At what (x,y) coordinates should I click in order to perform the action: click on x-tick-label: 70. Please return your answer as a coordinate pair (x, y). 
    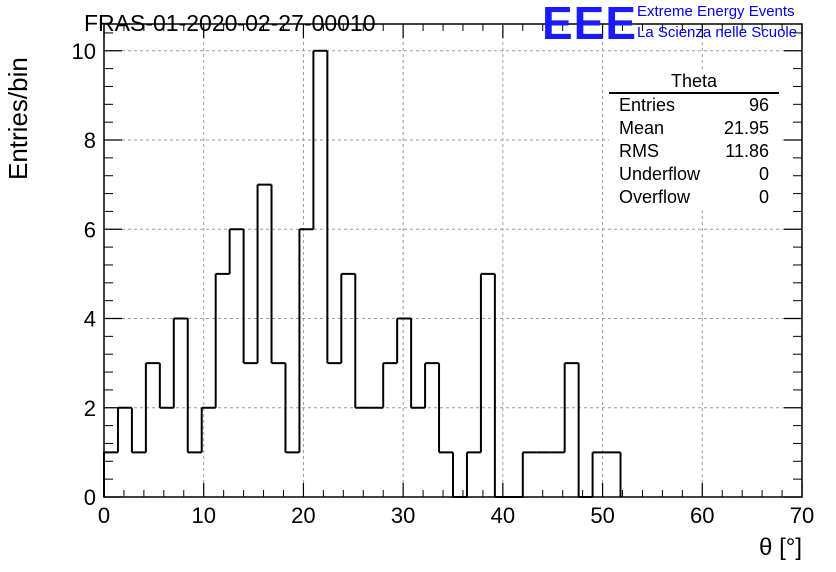
    Looking at the image, I should click on (802, 515).